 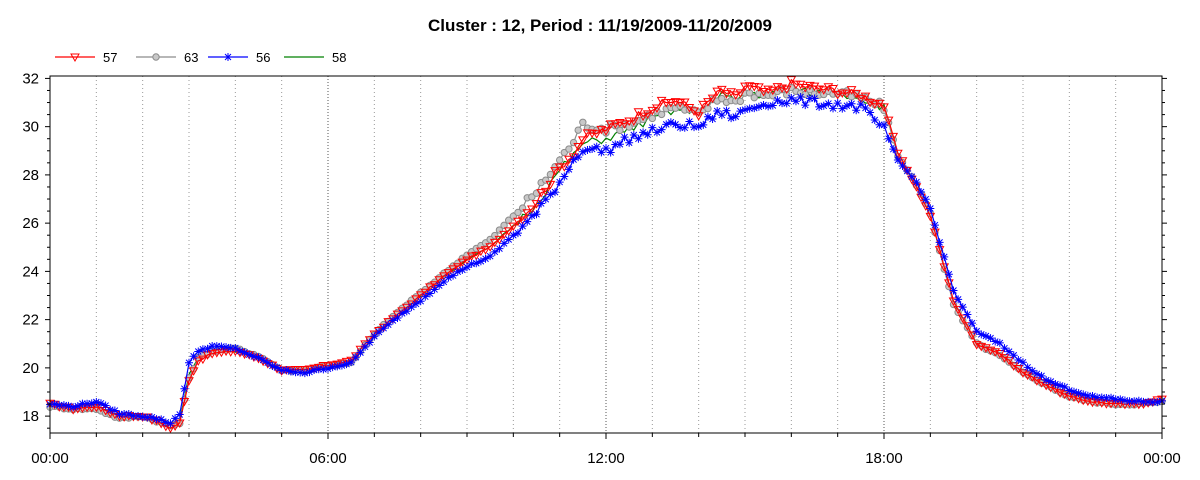 What do you see at coordinates (110, 57) in the screenshot?
I see `legend-label: 57` at bounding box center [110, 57].